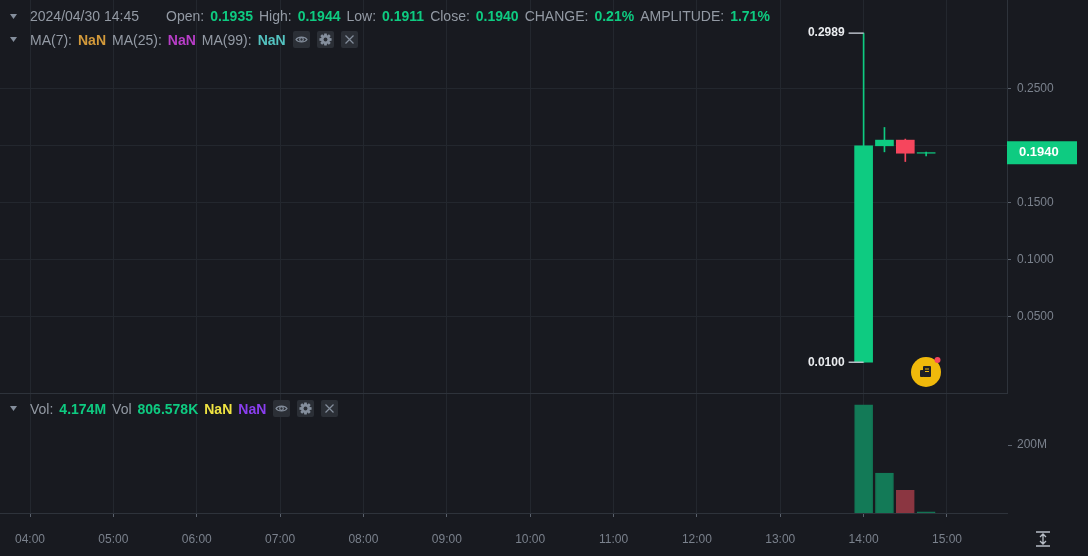 Image resolution: width=1088 pixels, height=556 pixels. Describe the element at coordinates (42, 408) in the screenshot. I see `annotation: Vol:` at that location.